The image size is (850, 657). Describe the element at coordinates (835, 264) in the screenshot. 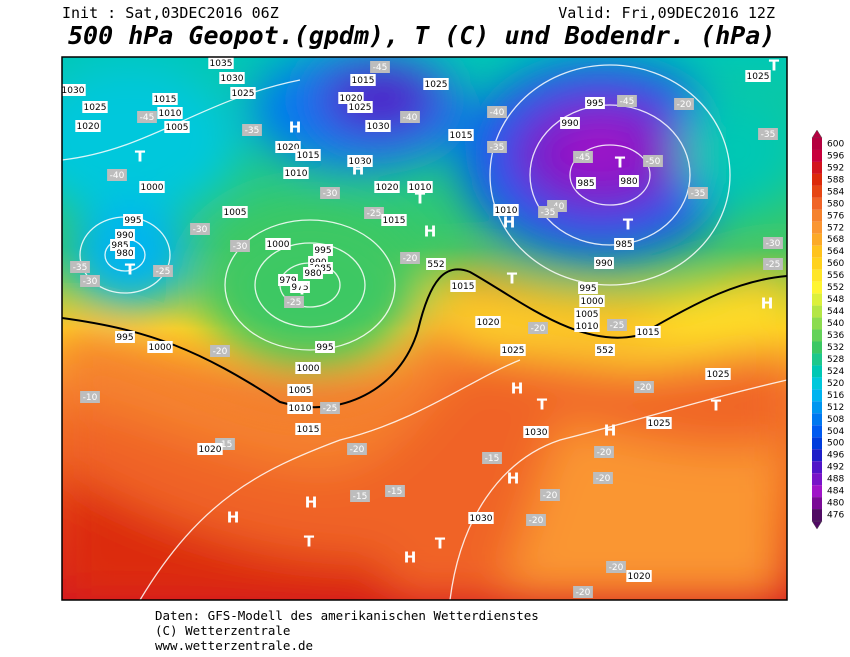

I see `colorbar-label: 560` at that location.